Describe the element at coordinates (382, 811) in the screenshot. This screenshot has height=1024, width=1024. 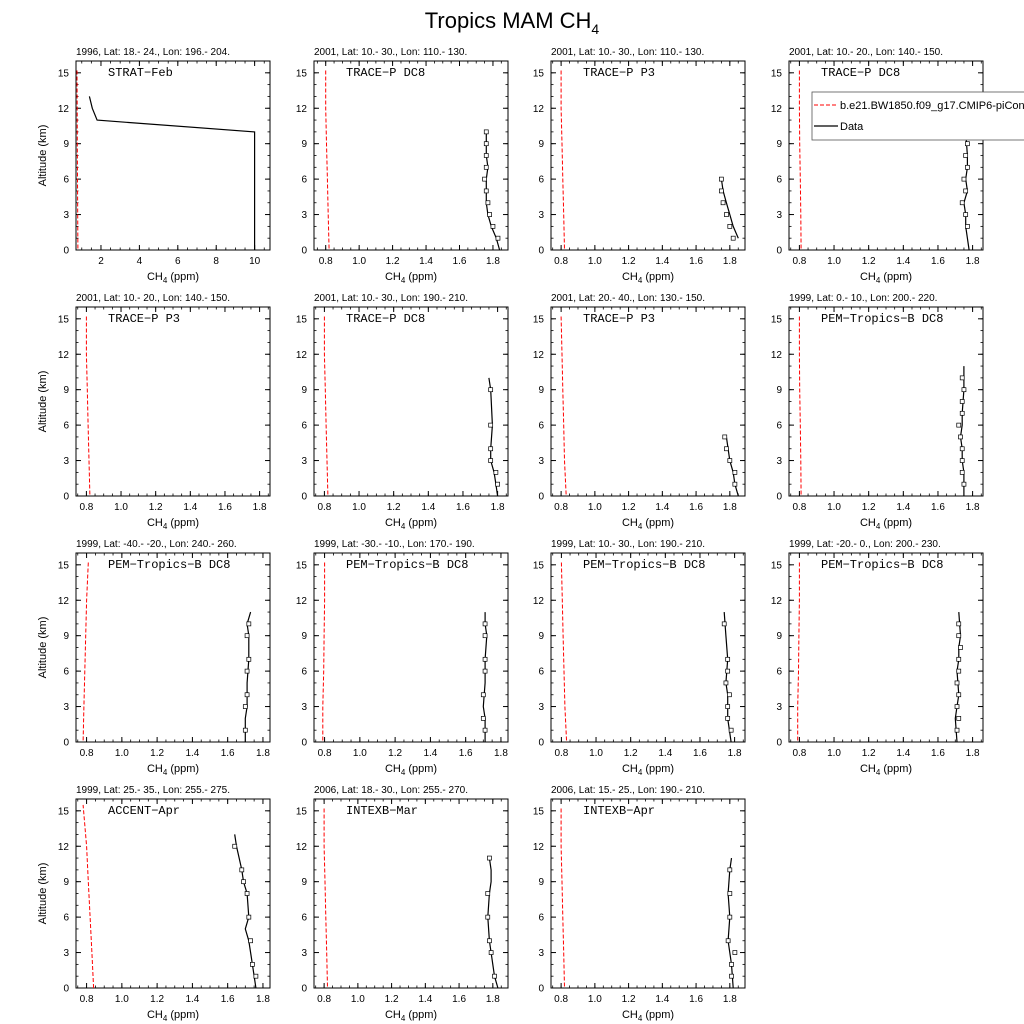
I see `campaign-label: INTEXB−Mar` at that location.